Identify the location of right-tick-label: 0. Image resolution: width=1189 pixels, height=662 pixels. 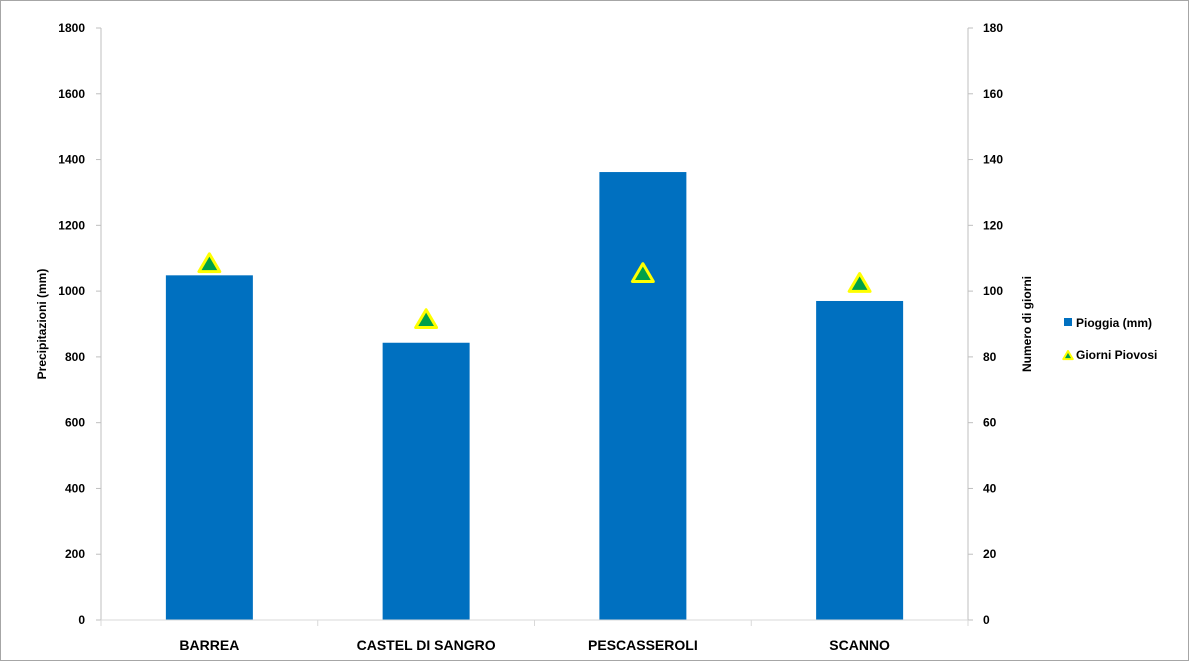
(986, 620).